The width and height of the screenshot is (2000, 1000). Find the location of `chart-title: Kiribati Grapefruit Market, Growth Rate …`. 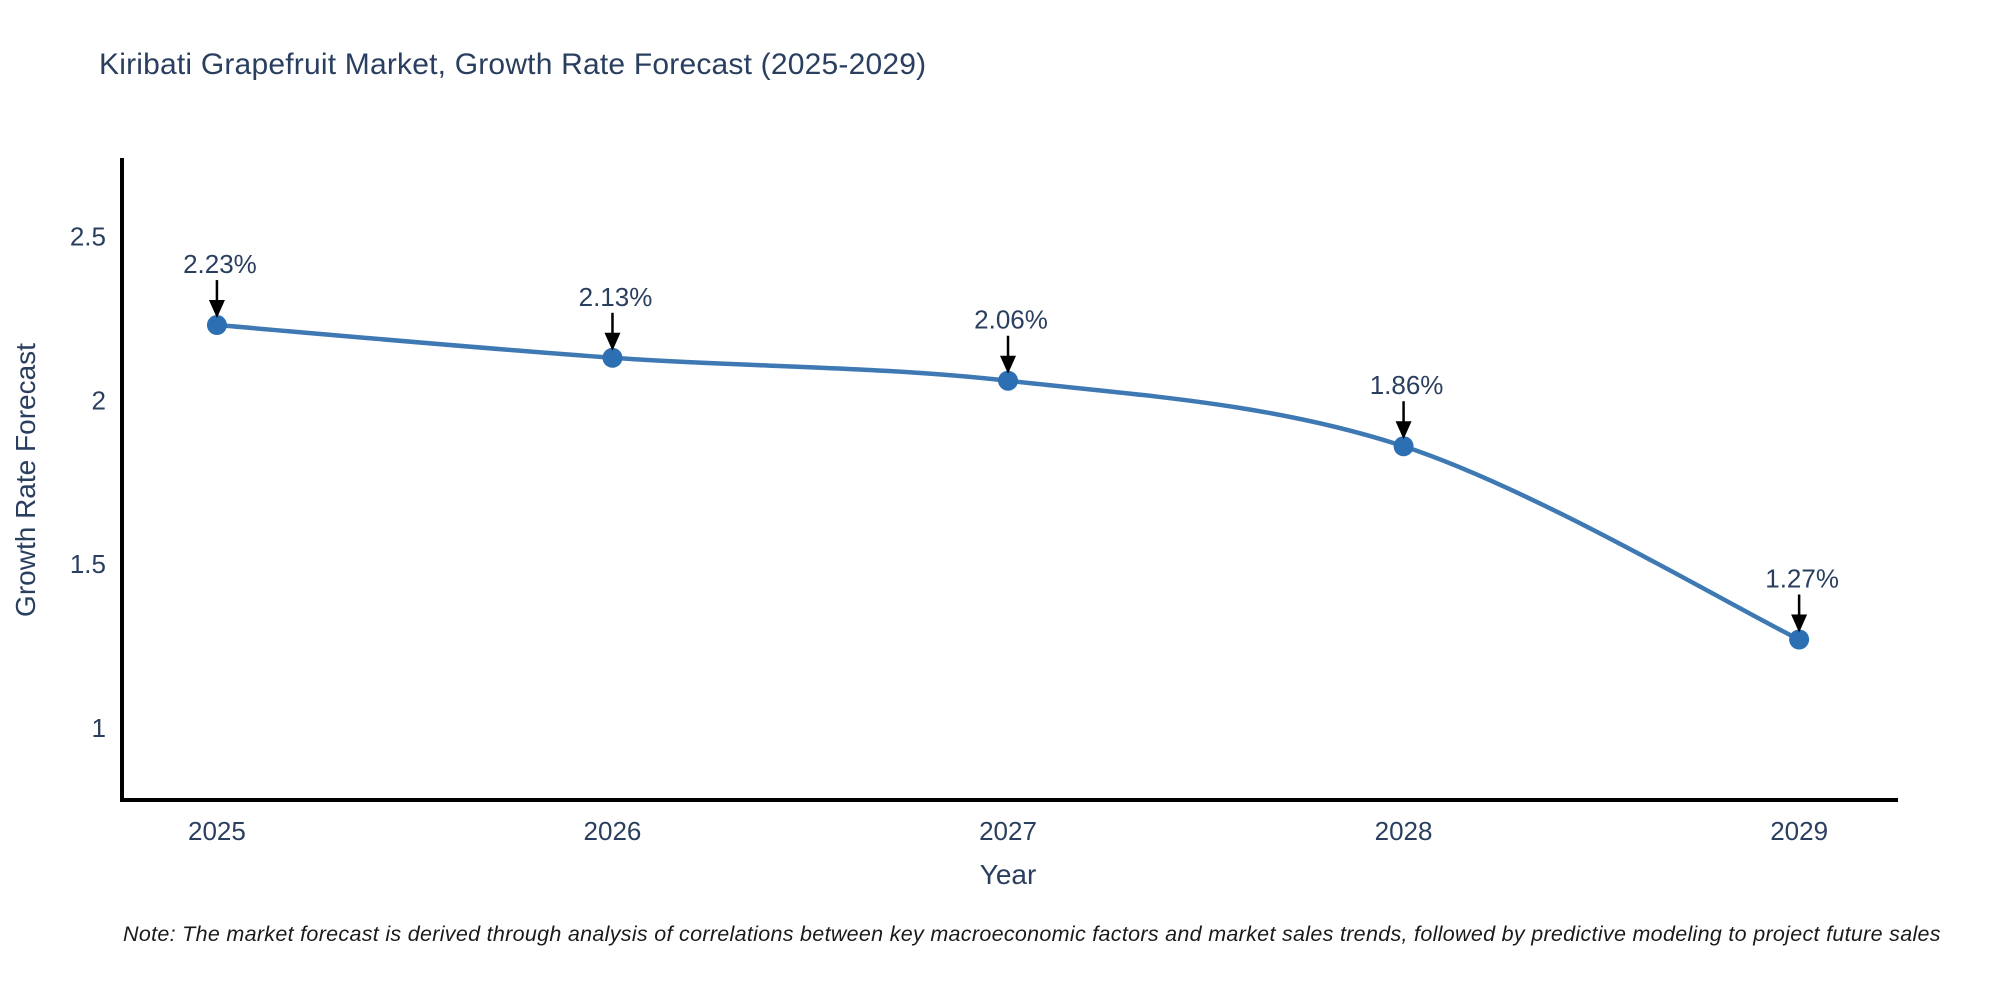

chart-title: Kiribati Grapefruit Market, Growth Rate … is located at coordinates (513, 64).